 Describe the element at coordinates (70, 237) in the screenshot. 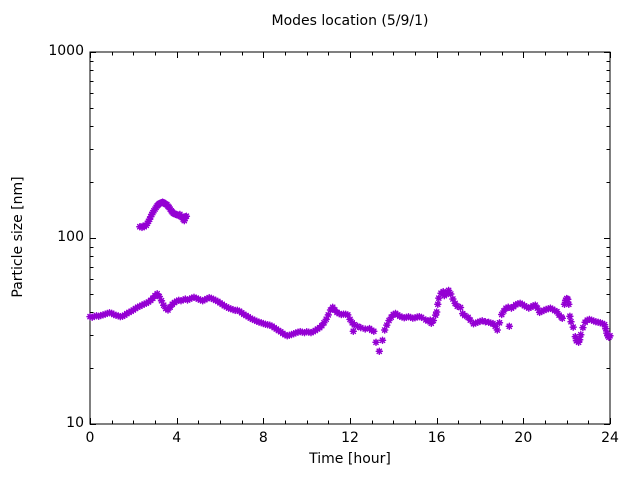

I see `y-tick-label: 100` at that location.